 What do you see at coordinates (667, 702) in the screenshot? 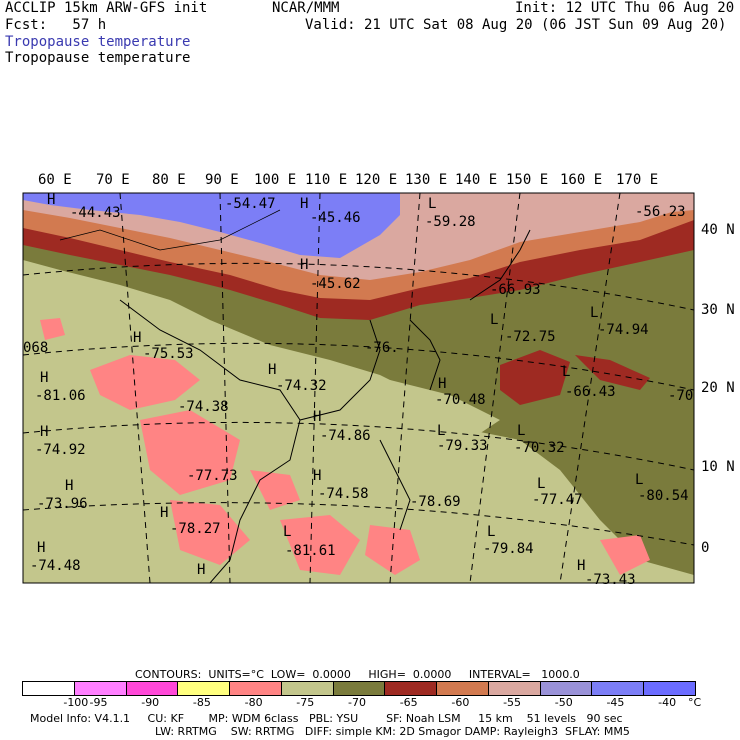
I see `color-bar-tick-label: -40` at bounding box center [667, 702].